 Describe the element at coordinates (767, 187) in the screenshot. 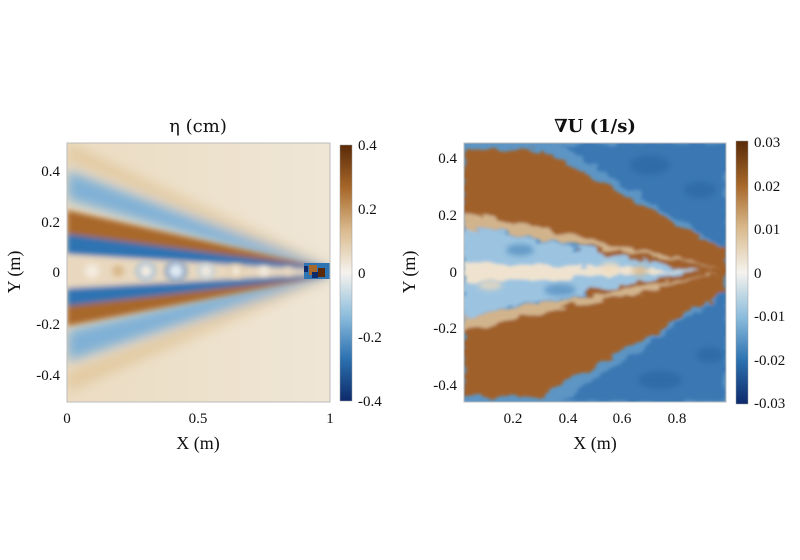

I see `divergence-cbar-tick-label: 0.02` at that location.